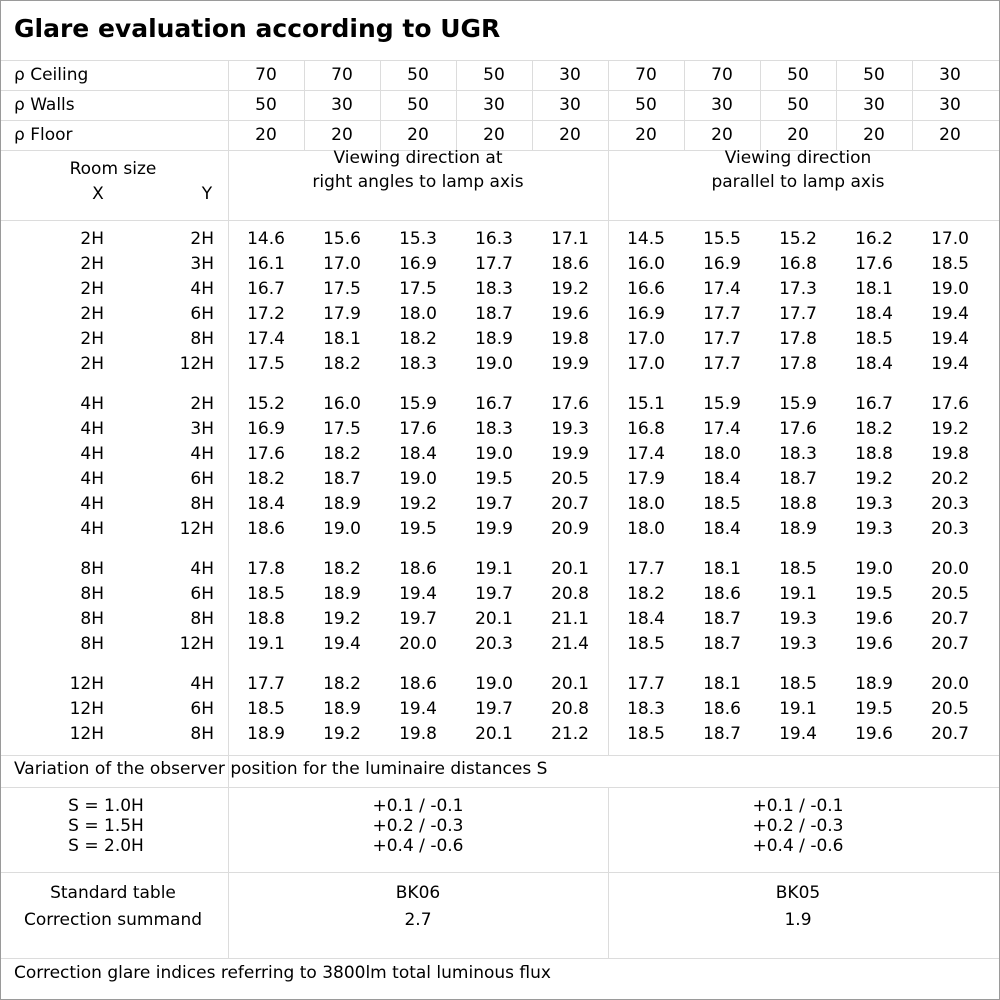  I want to click on ugr-value: 17.8, so click(266, 569).